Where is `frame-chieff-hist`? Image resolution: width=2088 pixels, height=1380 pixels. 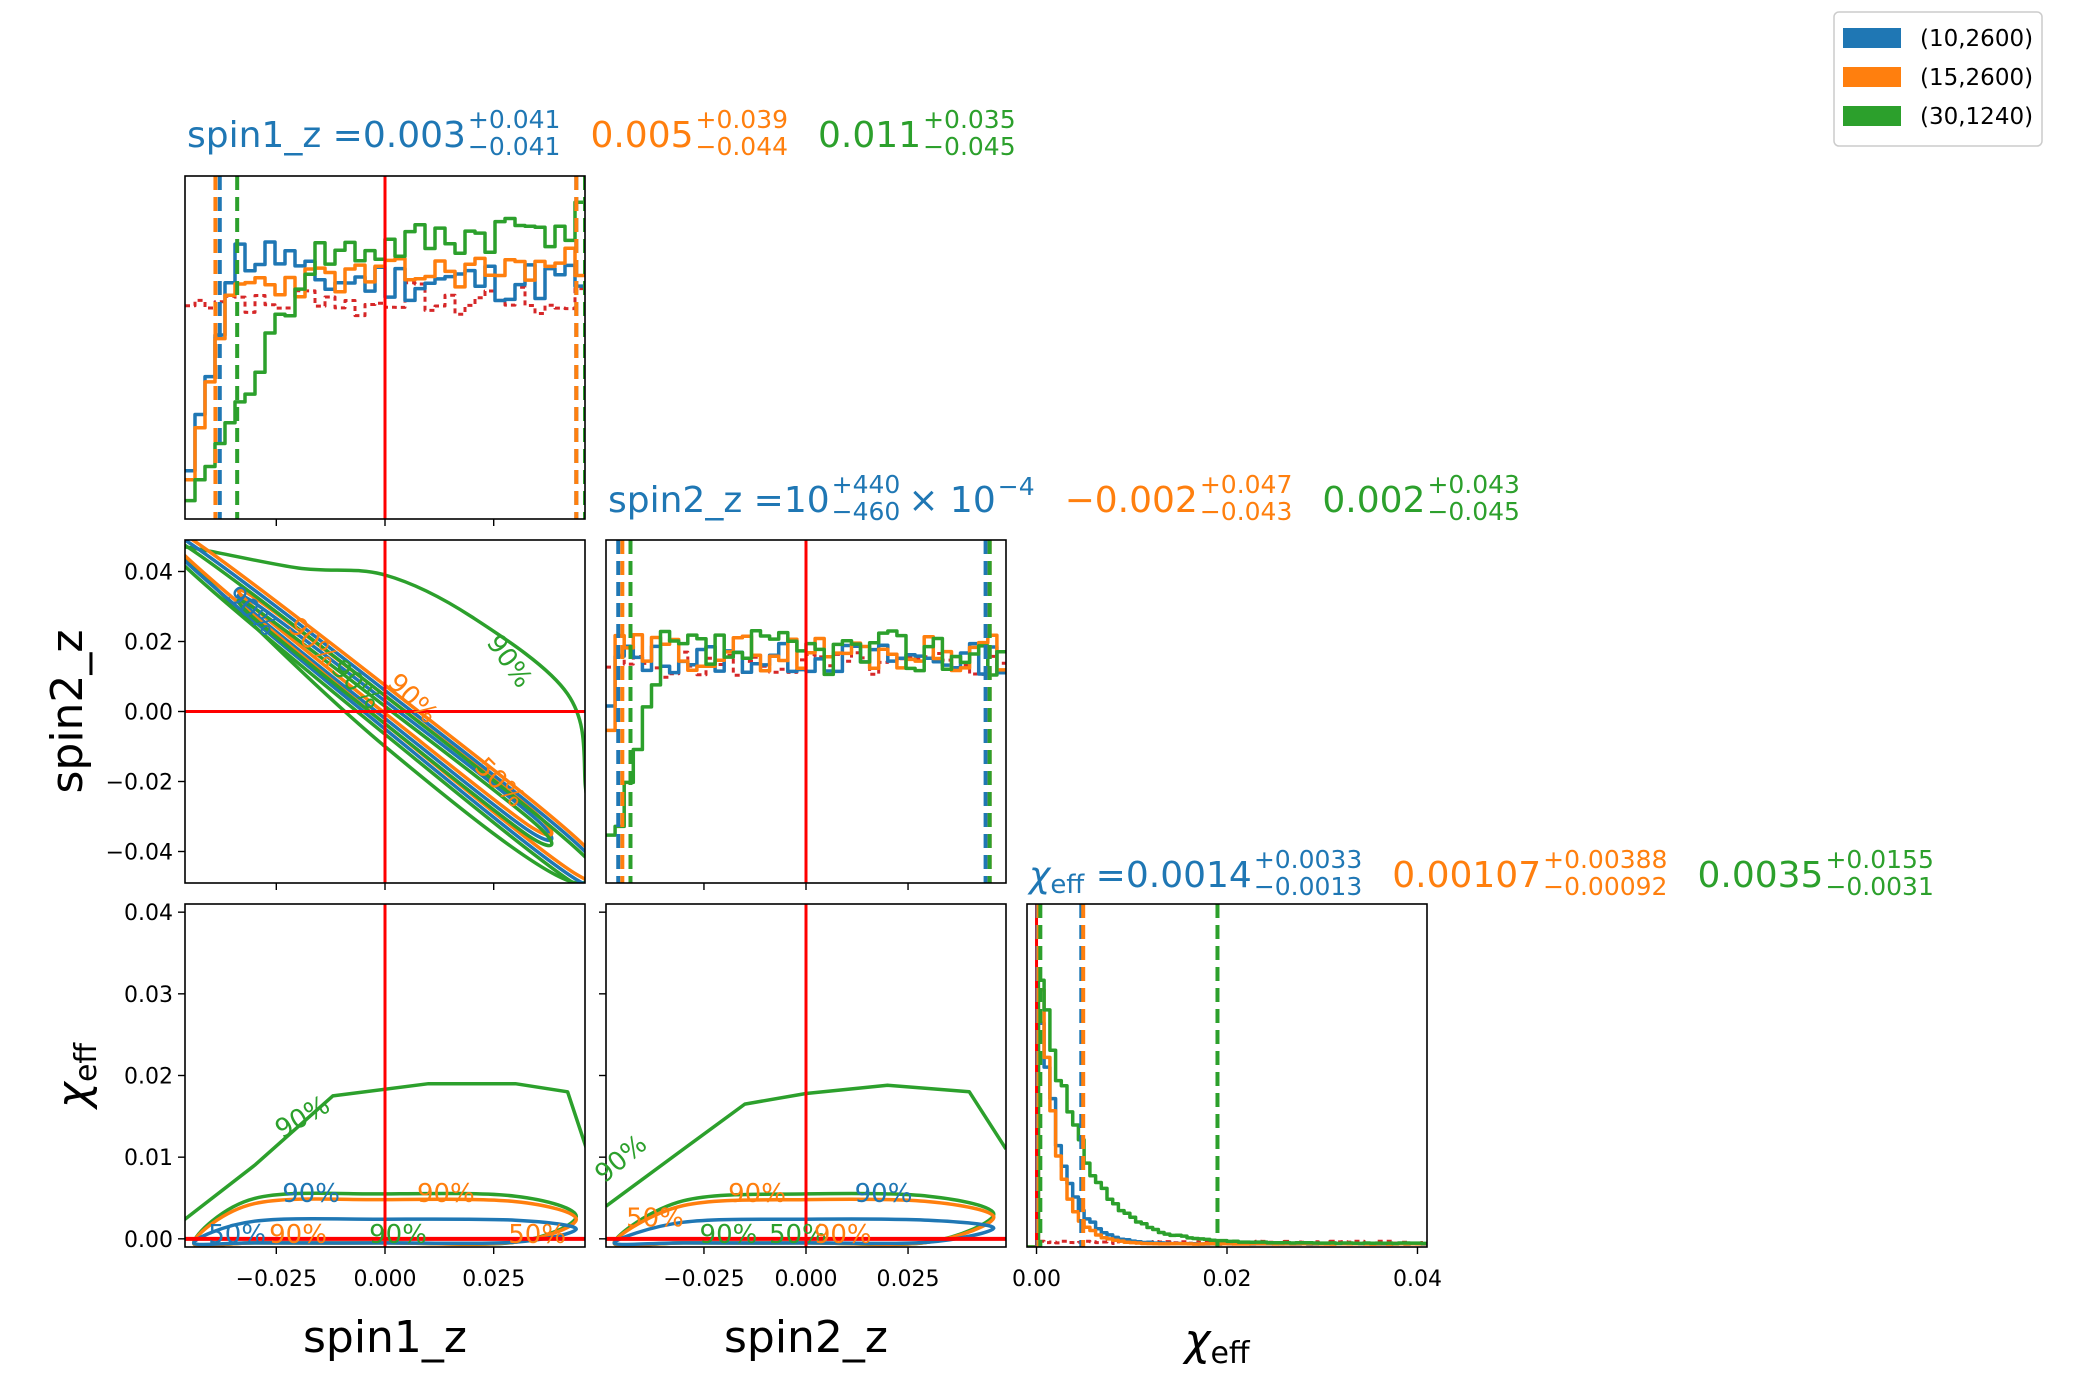 frame-chieff-hist is located at coordinates (1227, 1075).